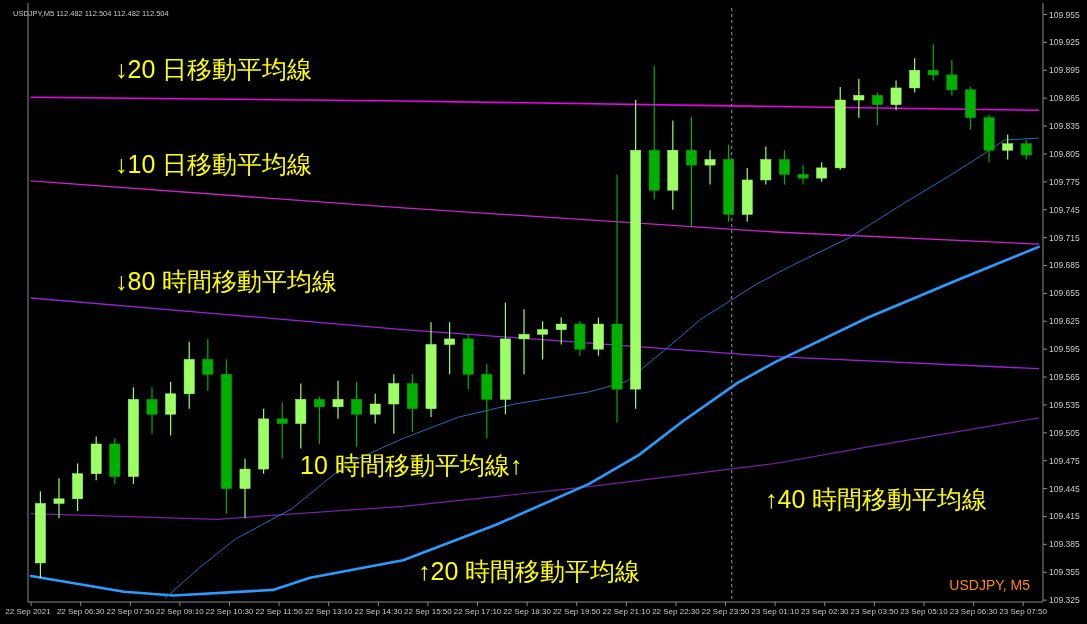 The image size is (1087, 624). Describe the element at coordinates (775, 611) in the screenshot. I see `x-tick-label: 23 Sep 01:10` at that location.